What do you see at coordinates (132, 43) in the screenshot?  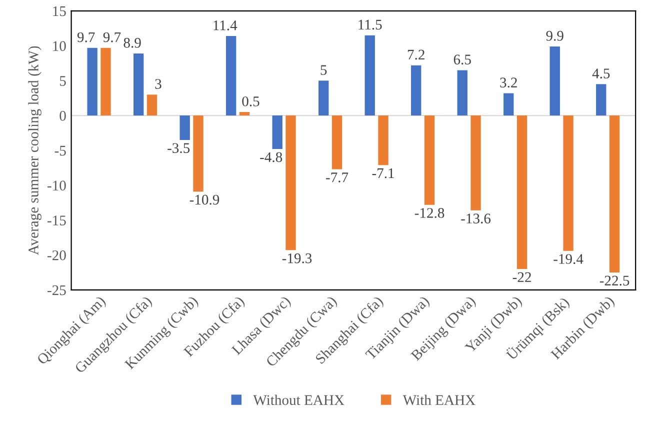 I see `data-label: 8.9` at bounding box center [132, 43].